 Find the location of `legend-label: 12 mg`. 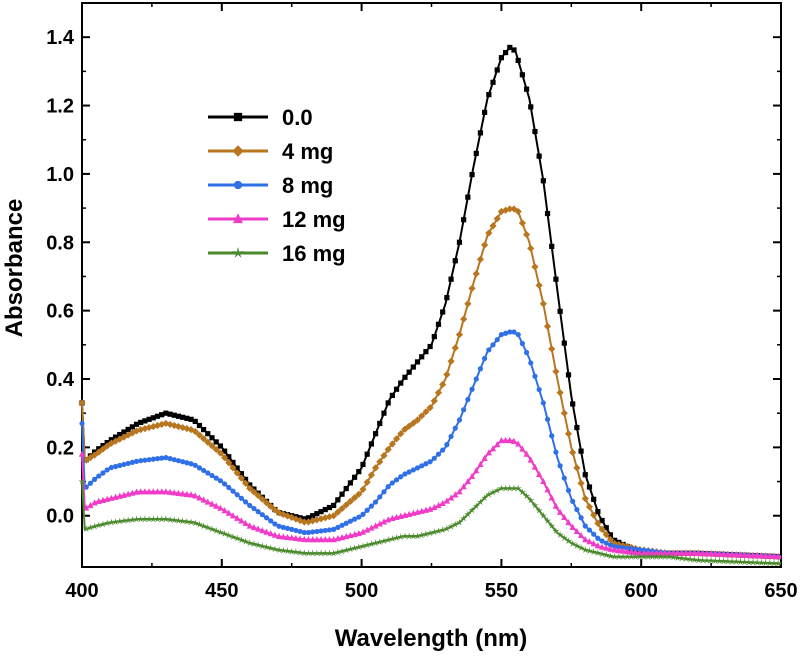

legend-label: 12 mg is located at coordinates (314, 219).